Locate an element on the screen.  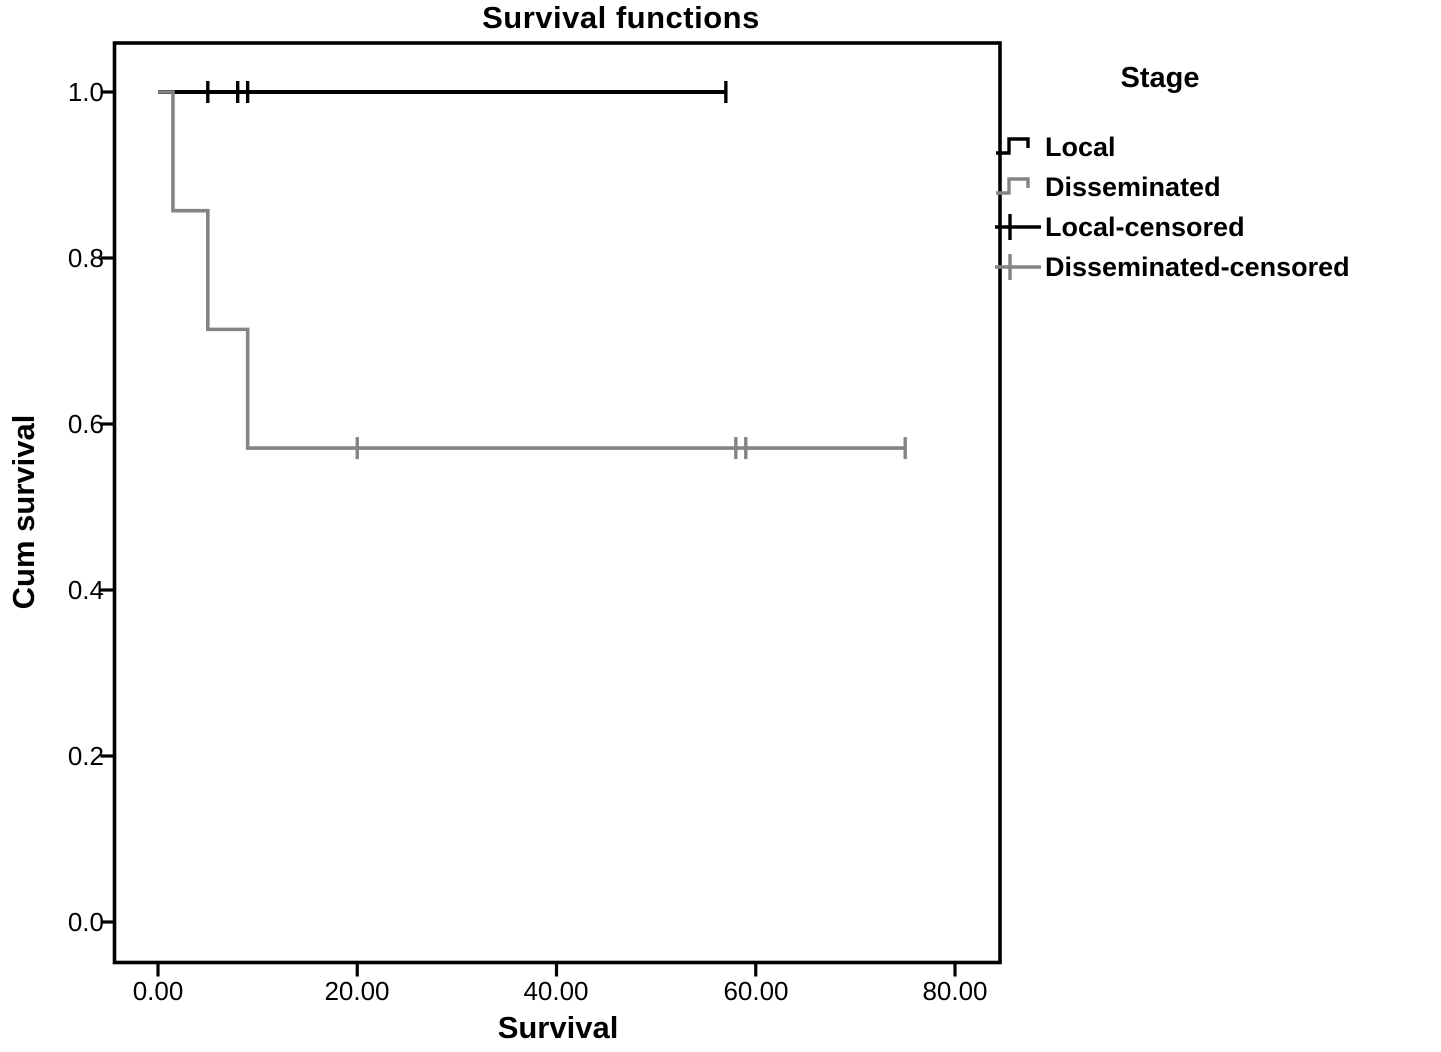
legend-item-local: Local is located at coordinates (1172, 147).